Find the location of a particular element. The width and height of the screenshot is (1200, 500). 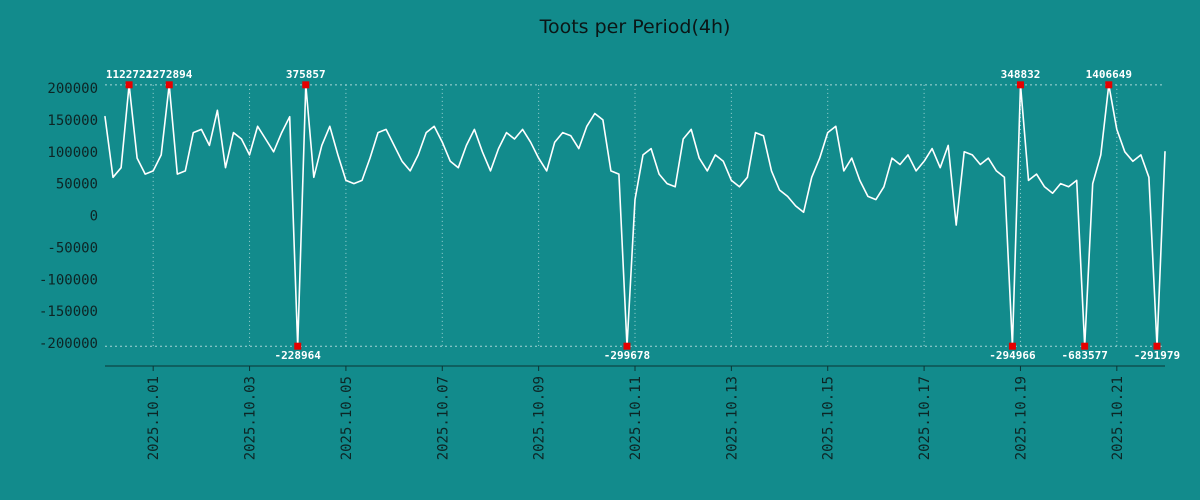

annotation-label: 348832 is located at coordinates (1021, 74).